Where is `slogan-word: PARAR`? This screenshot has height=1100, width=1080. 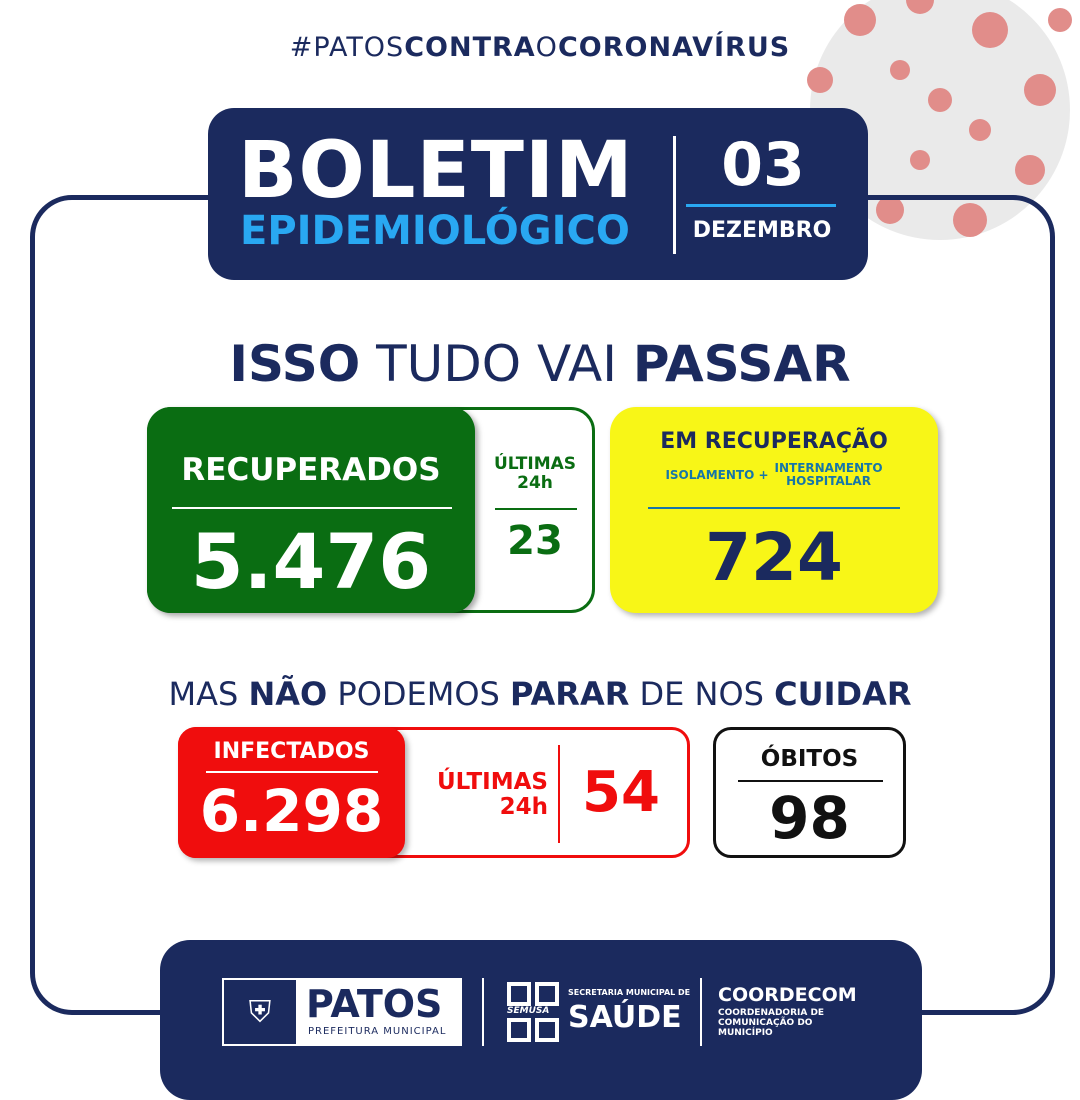 slogan-word: PARAR is located at coordinates (570, 694).